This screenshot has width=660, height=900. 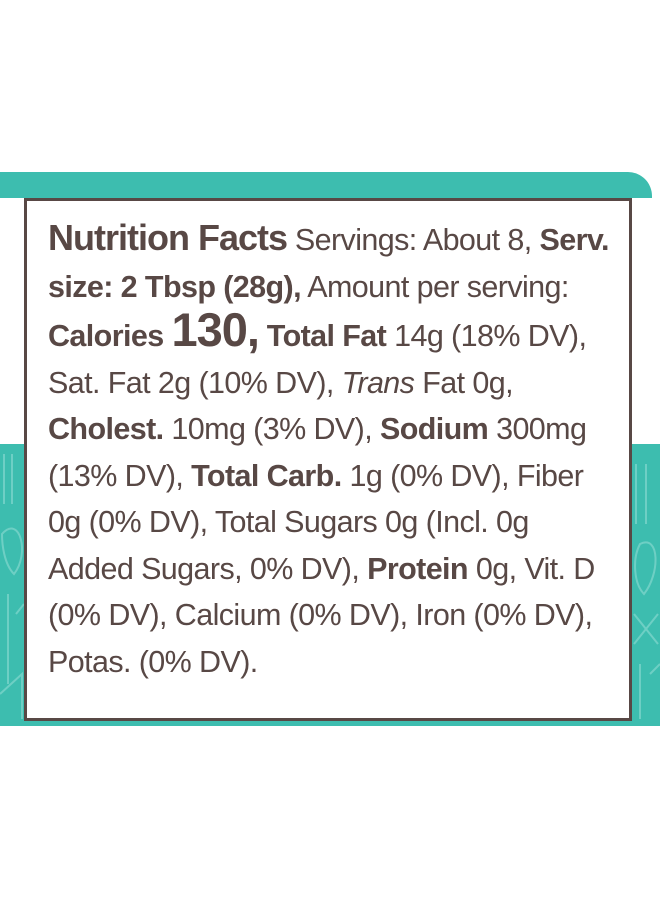 What do you see at coordinates (326, 185) in the screenshot?
I see `teal-header-strip` at bounding box center [326, 185].